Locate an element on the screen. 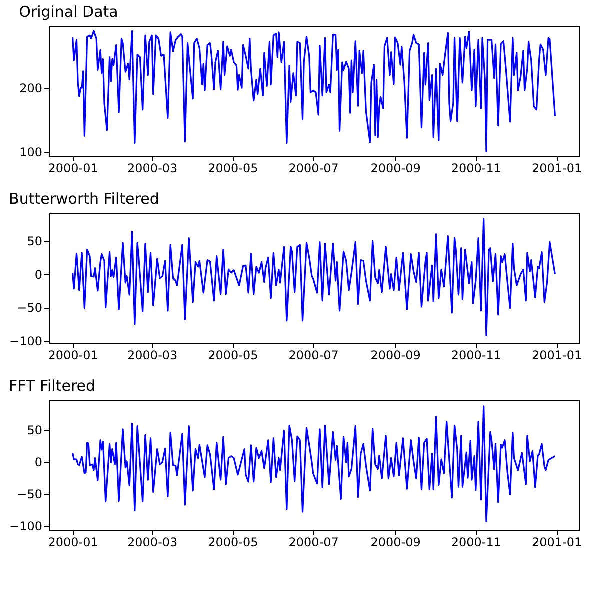 This screenshot has width=600, height=600. y-tick-label: 100 is located at coordinates (31, 153).